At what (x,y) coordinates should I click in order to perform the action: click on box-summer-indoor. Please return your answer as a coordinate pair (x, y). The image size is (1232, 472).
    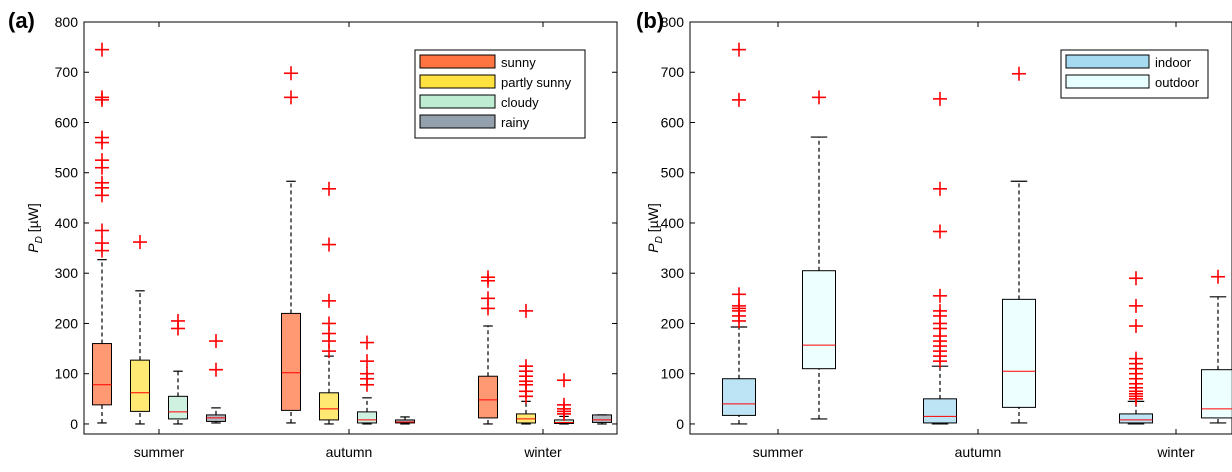
    Looking at the image, I should click on (739, 233).